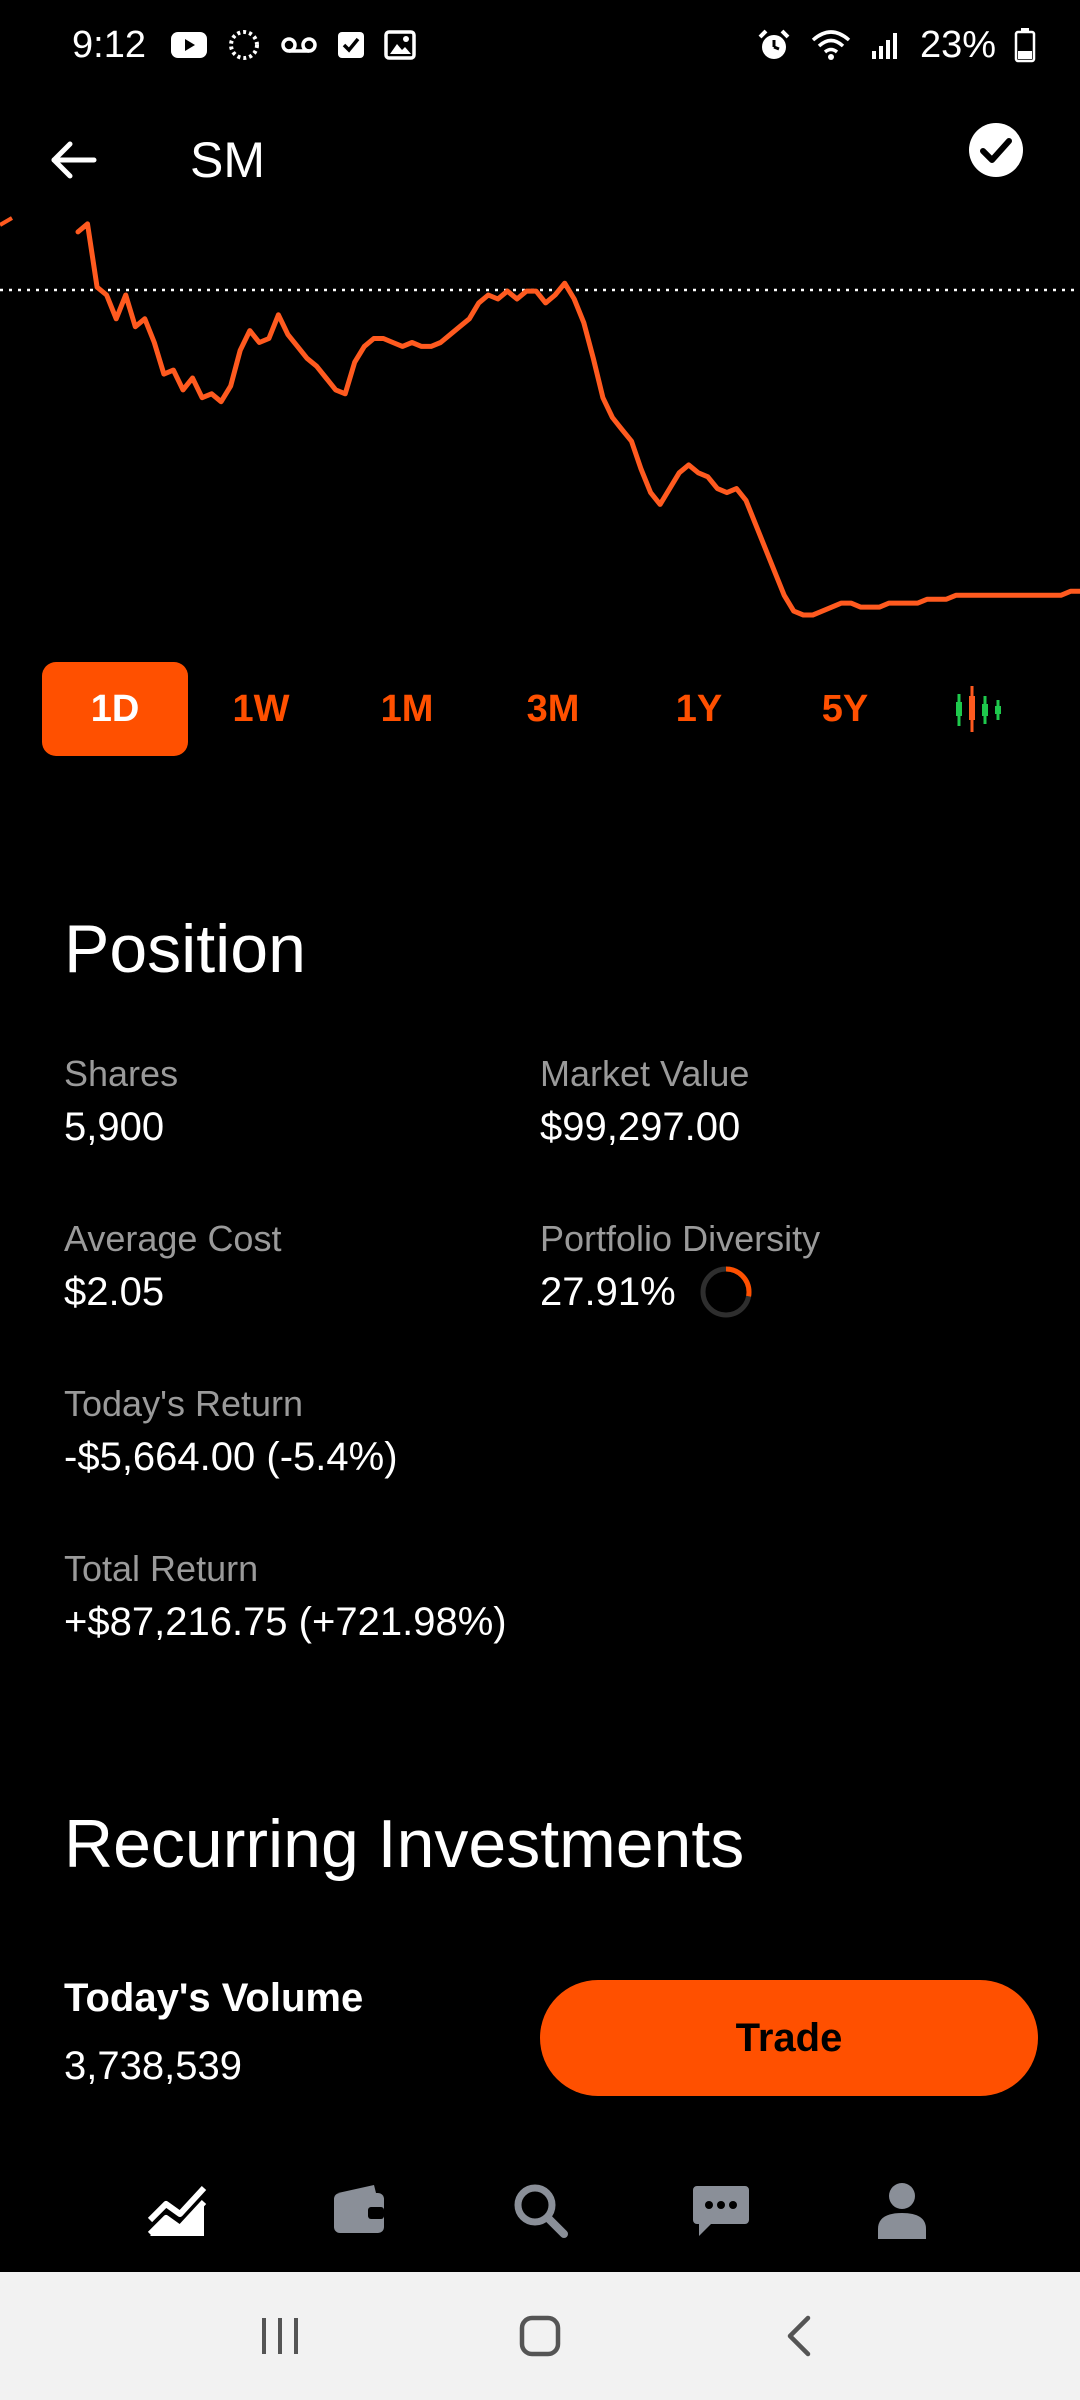 Image resolution: width=1080 pixels, height=2400 pixels. What do you see at coordinates (115, 709) in the screenshot?
I see `range-1d: 1D` at bounding box center [115, 709].